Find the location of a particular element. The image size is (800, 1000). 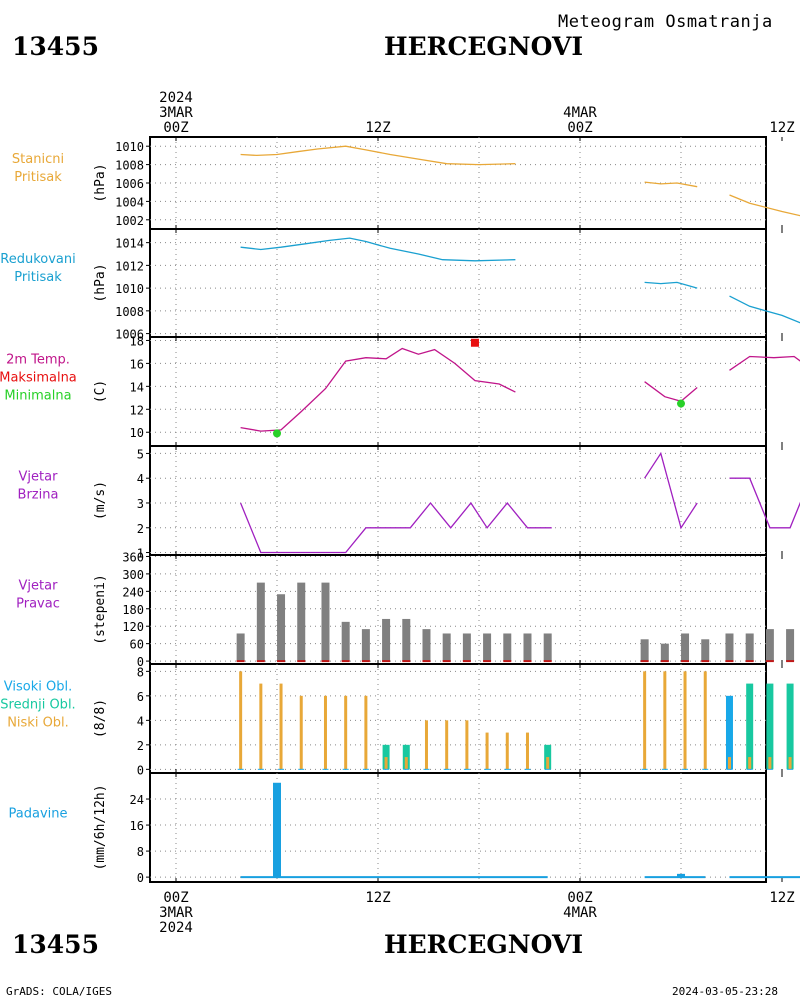

station-name-bottom: HERCEGNOVI is located at coordinates (484, 944).